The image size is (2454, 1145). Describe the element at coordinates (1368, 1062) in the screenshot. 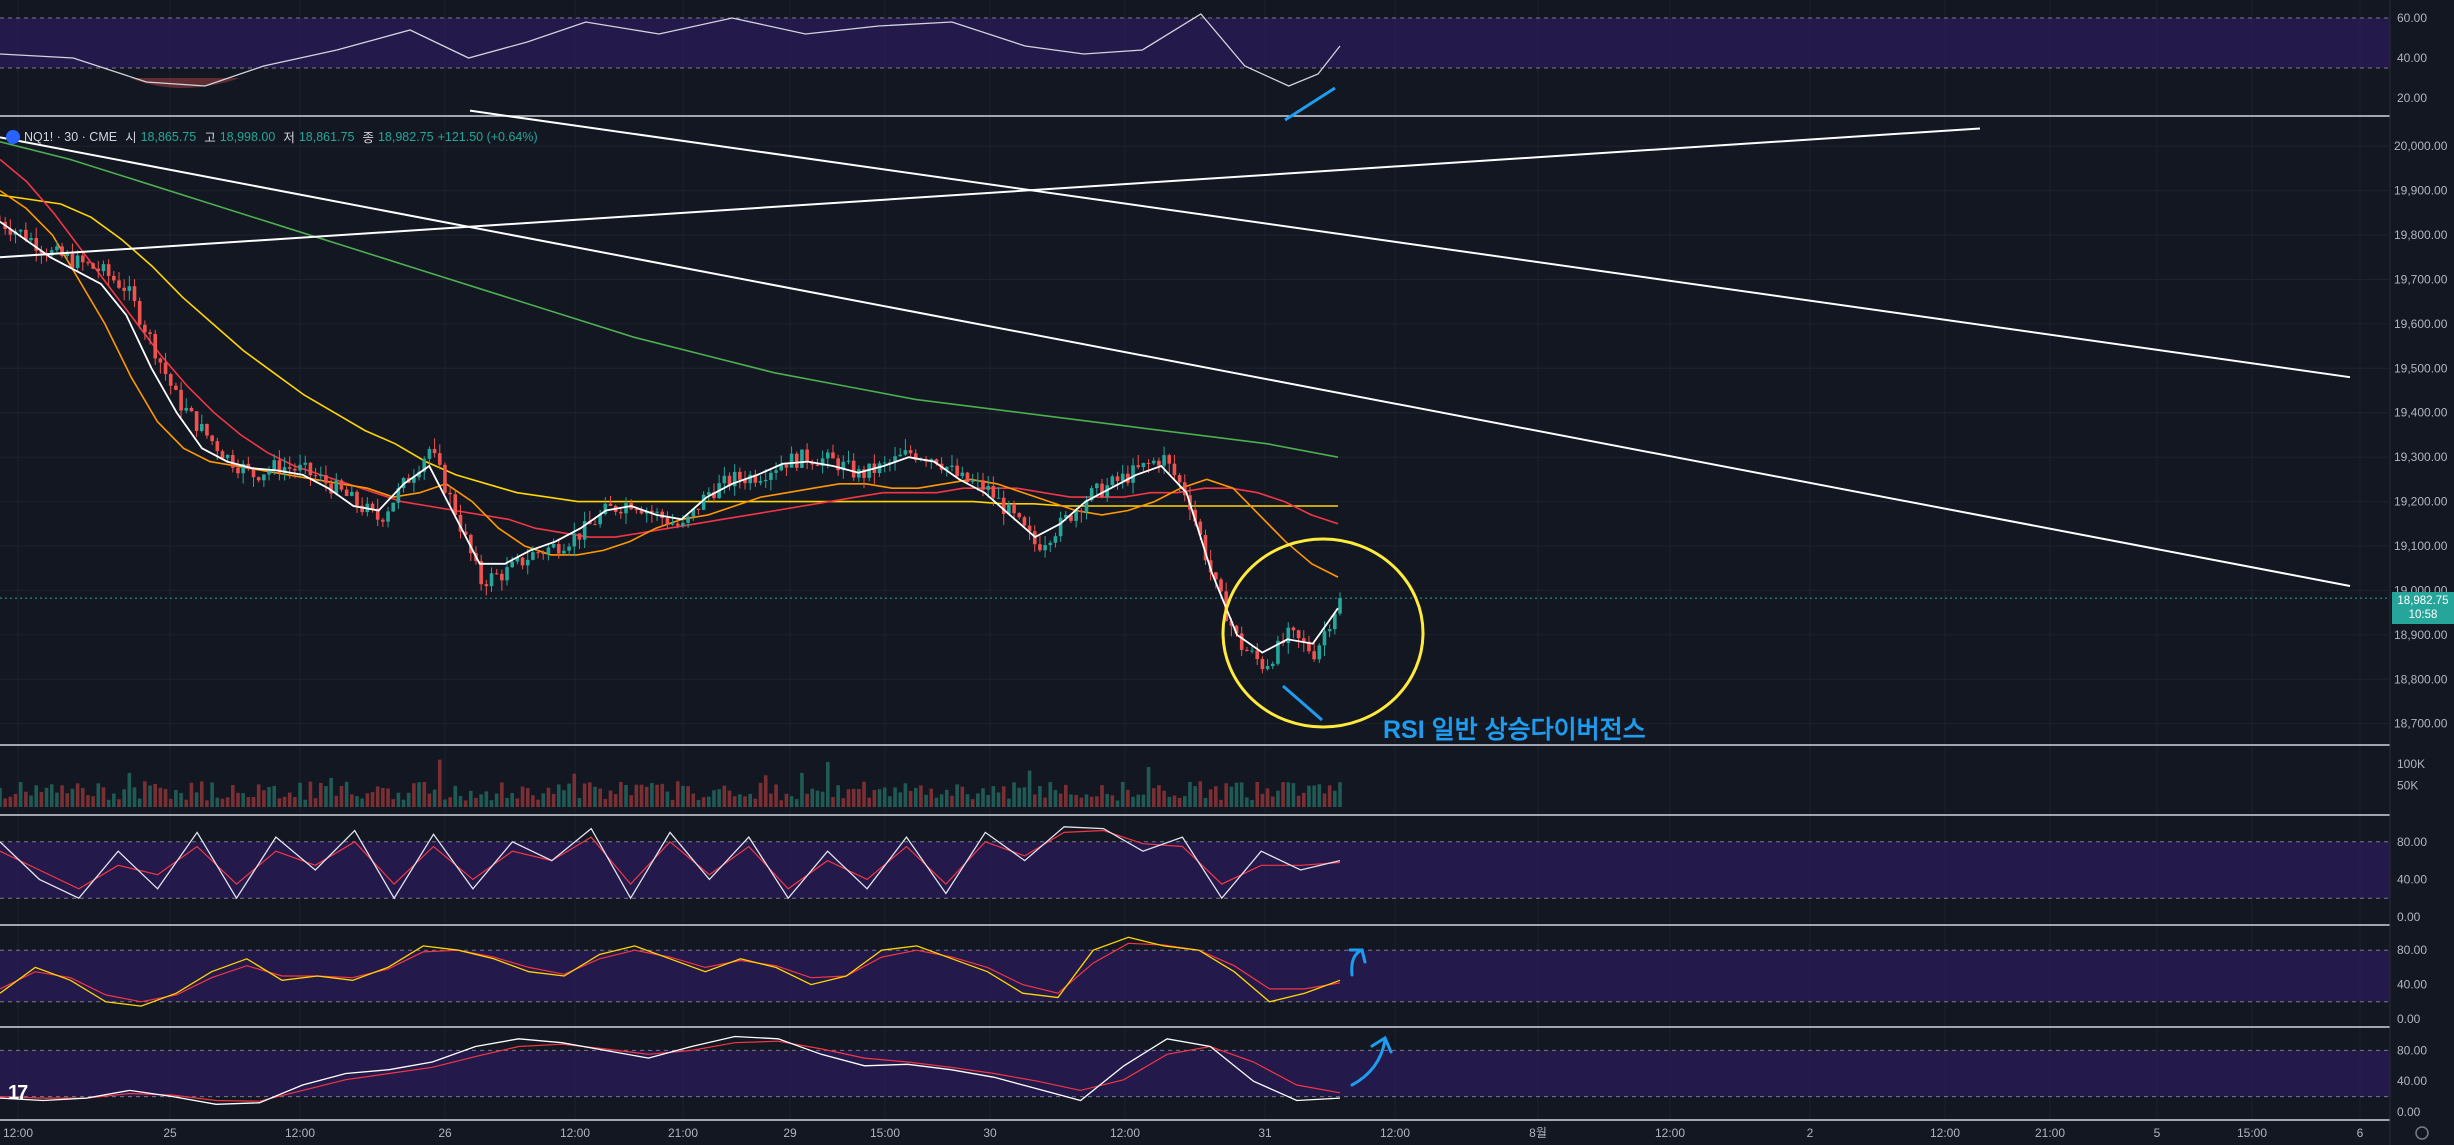

I see `stoch3-up-arrow` at that location.